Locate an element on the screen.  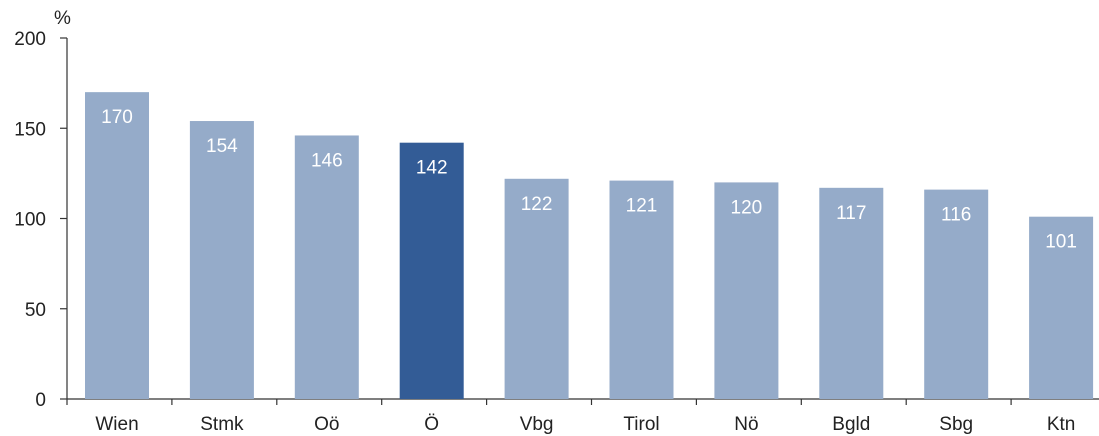
y-tick-label: 200 is located at coordinates (30, 39).